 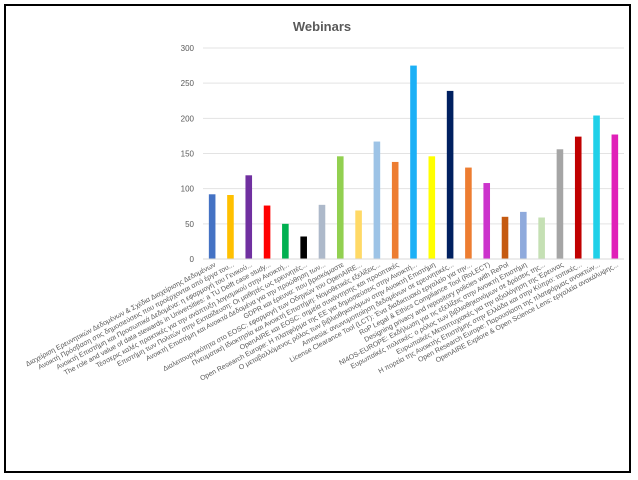 I want to click on y-tick-label: 0, so click(x=192, y=259).